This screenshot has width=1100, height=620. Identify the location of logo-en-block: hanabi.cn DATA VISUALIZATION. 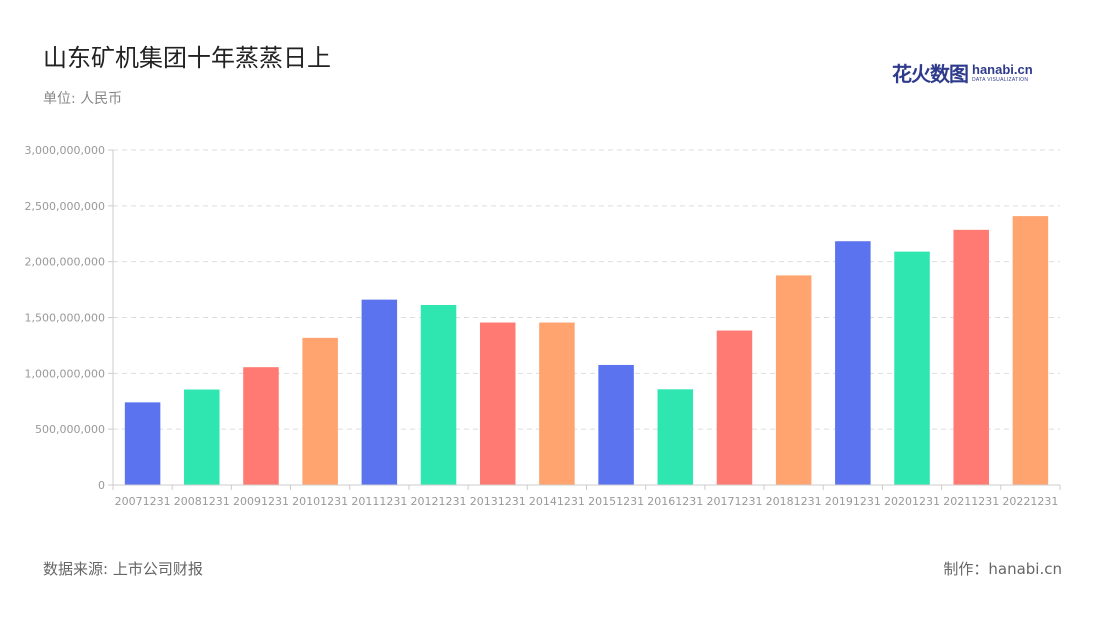
(1002, 73).